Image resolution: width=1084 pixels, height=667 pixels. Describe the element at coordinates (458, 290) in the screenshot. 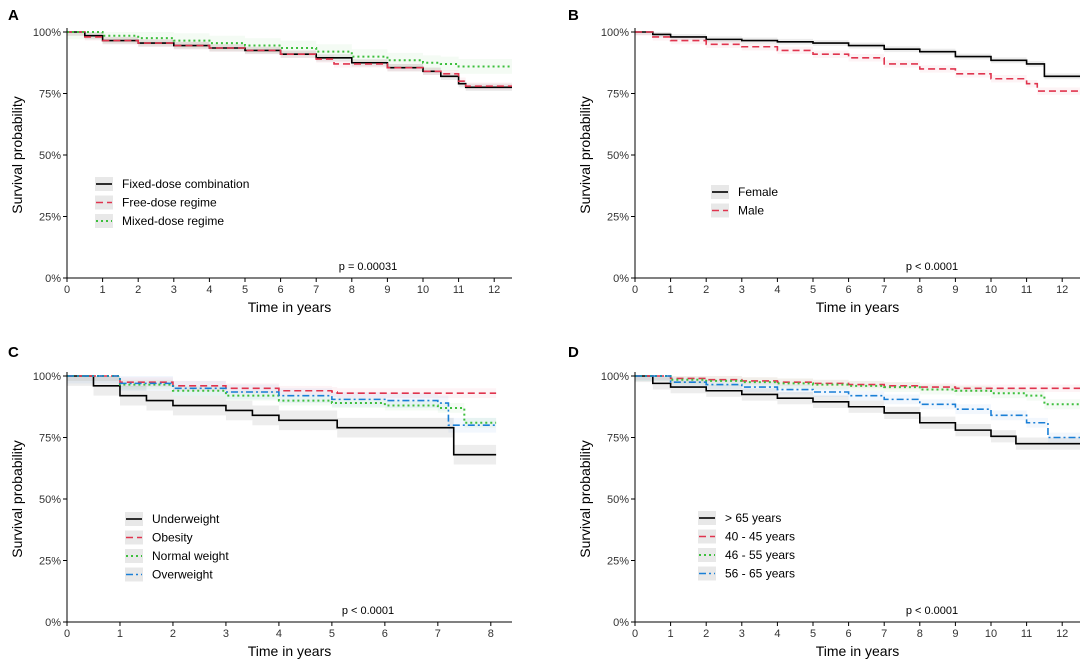

I see `x-tick-label: 11` at that location.